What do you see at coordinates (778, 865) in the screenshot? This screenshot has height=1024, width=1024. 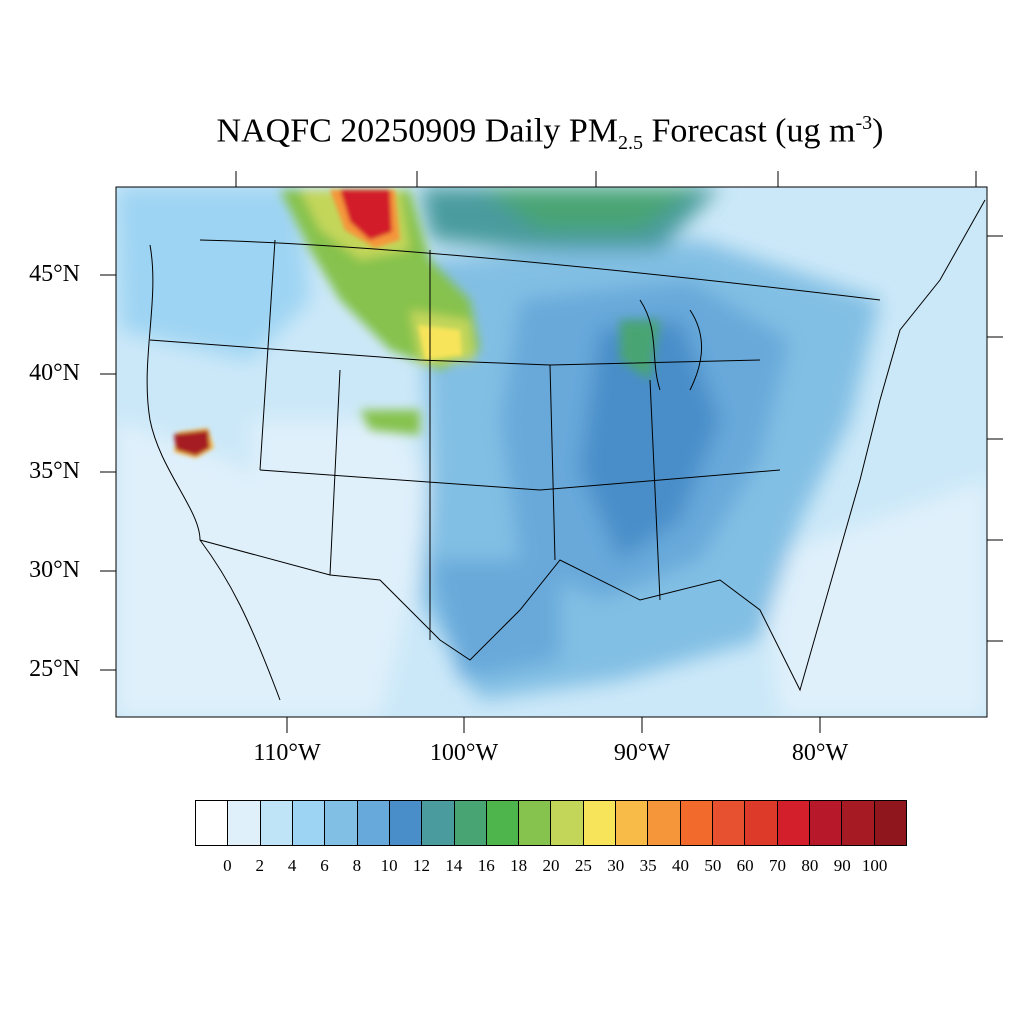 I see `colorbar-label: 70` at bounding box center [778, 865].